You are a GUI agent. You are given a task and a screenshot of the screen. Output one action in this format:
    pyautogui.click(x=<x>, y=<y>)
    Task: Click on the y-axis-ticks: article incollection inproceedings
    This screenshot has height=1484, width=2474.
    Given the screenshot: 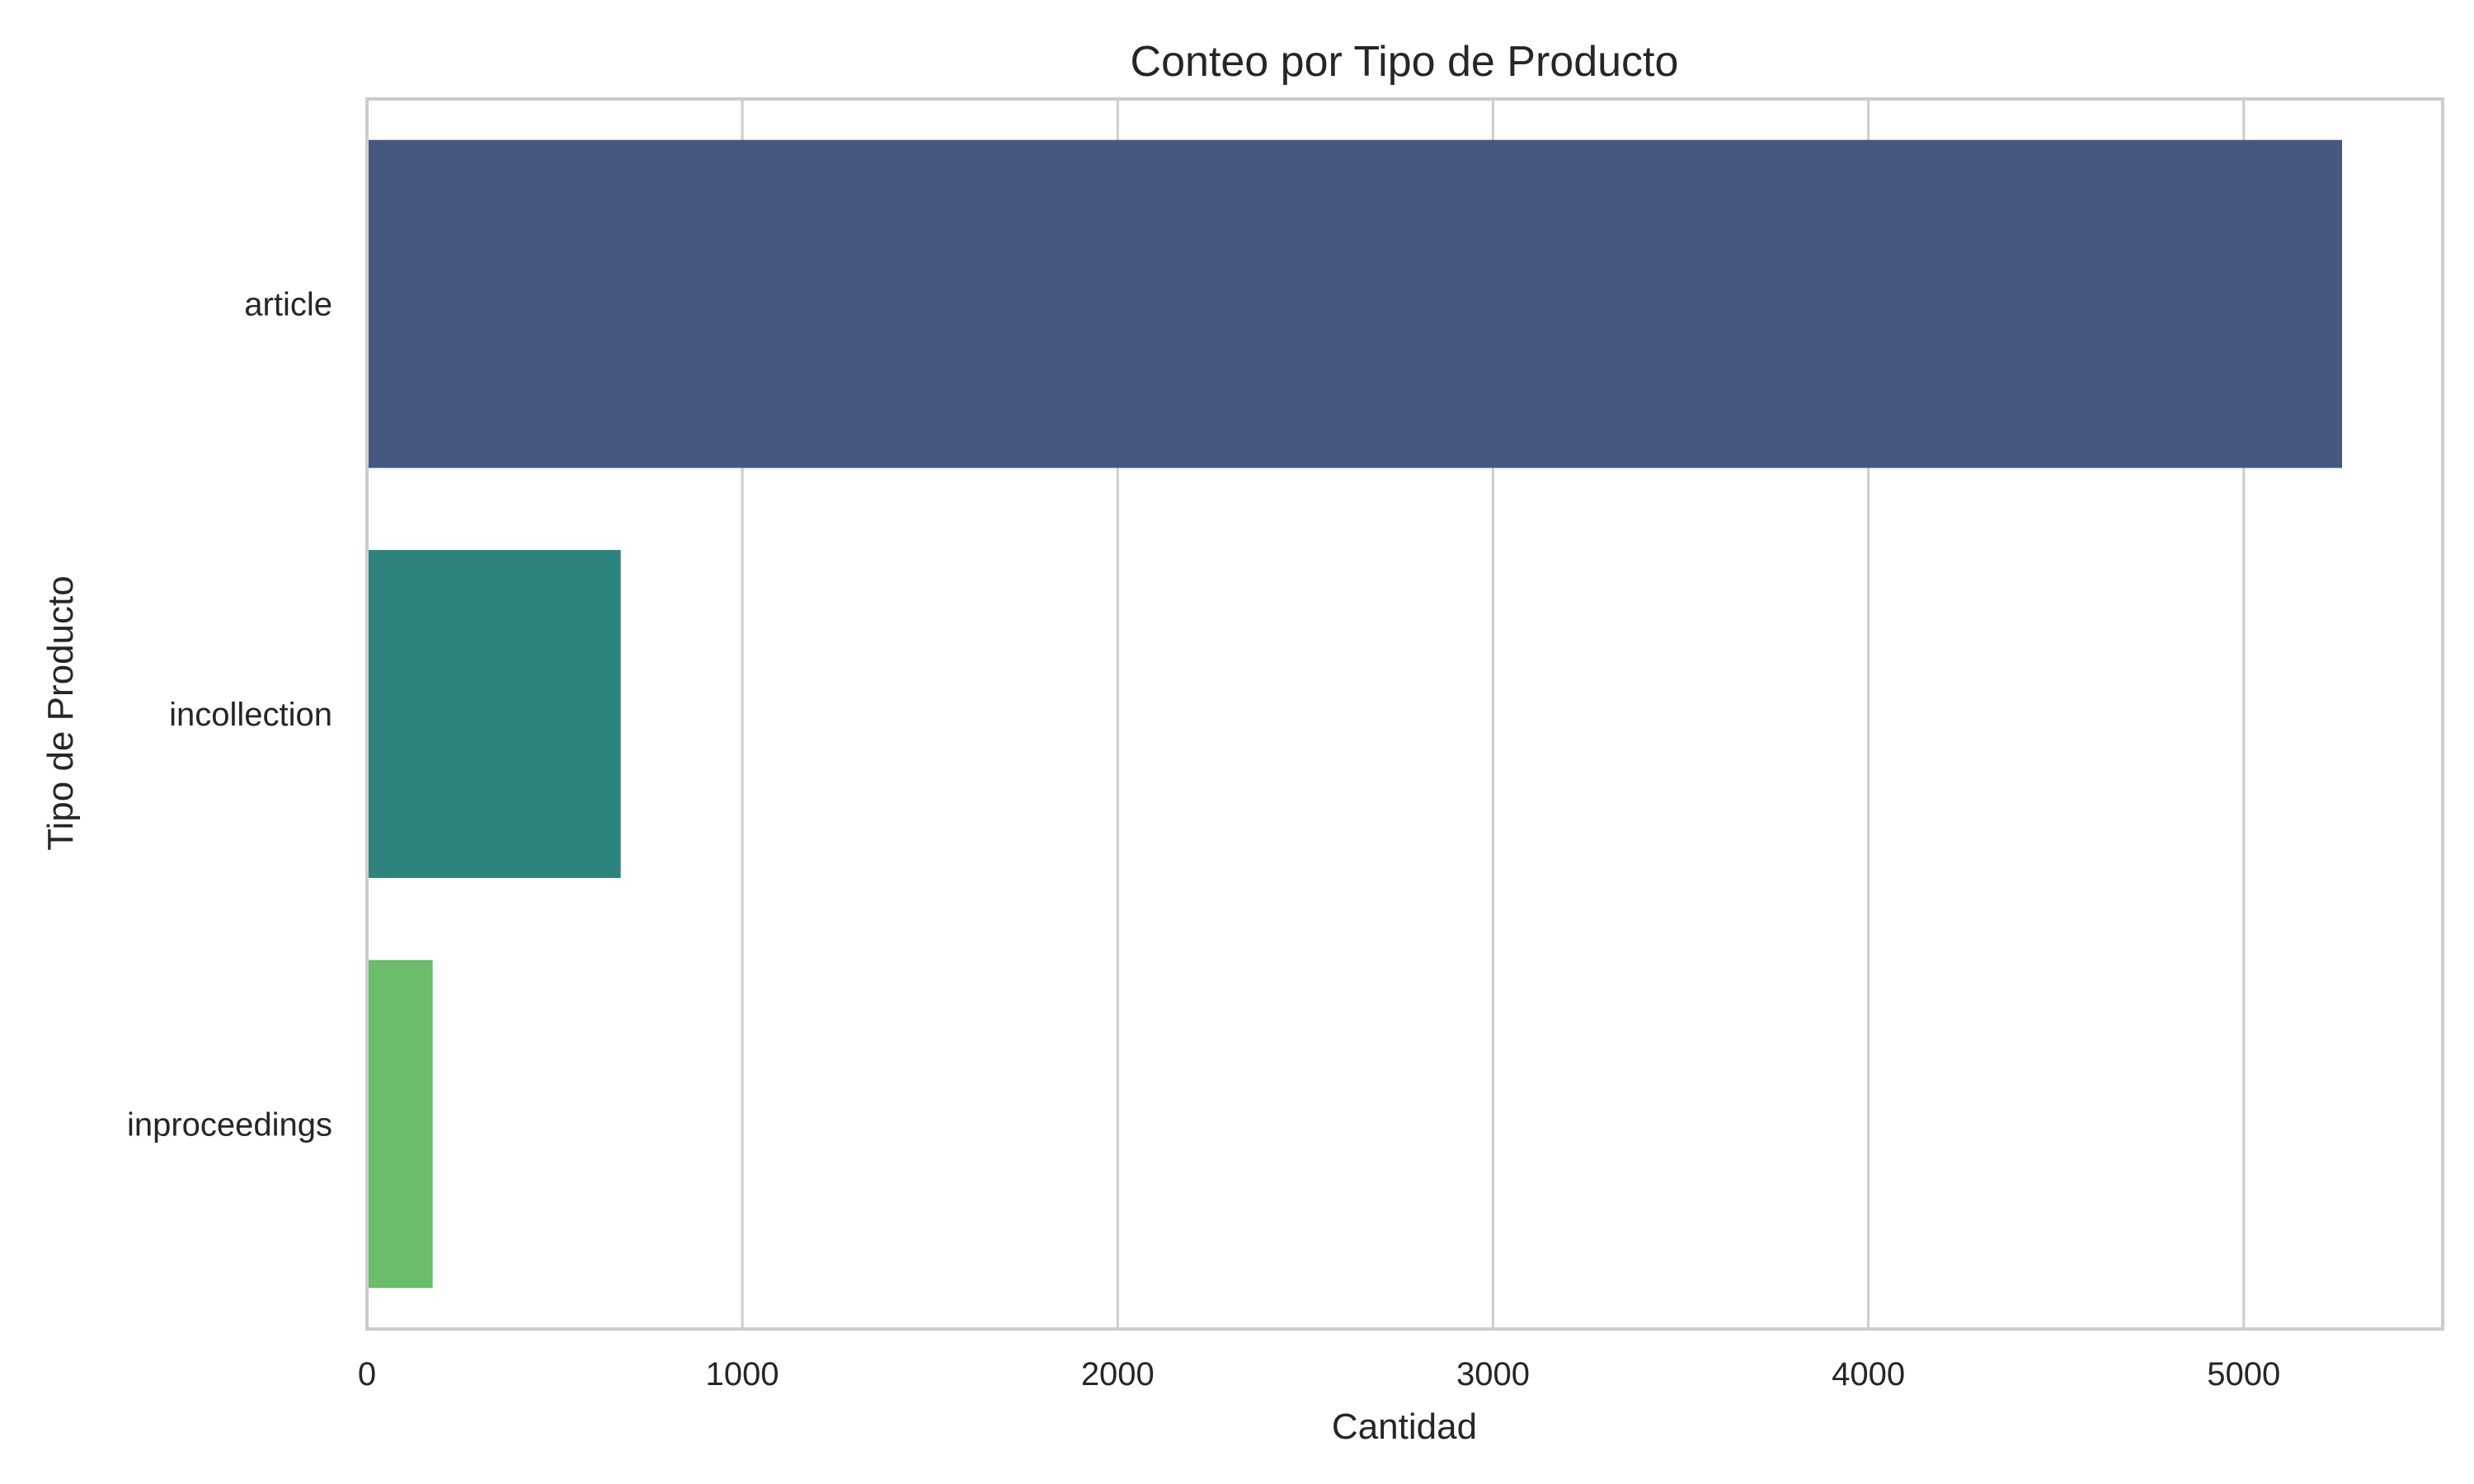 What is the action you would take?
    pyautogui.click(x=229, y=715)
    